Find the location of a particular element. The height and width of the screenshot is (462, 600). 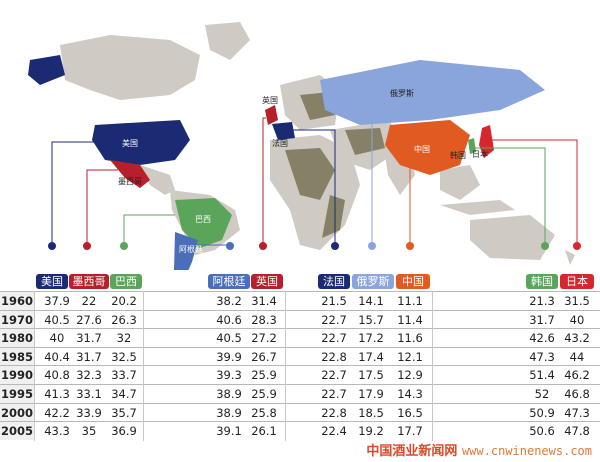

value-cell: 37.9 is located at coordinates (57, 301).